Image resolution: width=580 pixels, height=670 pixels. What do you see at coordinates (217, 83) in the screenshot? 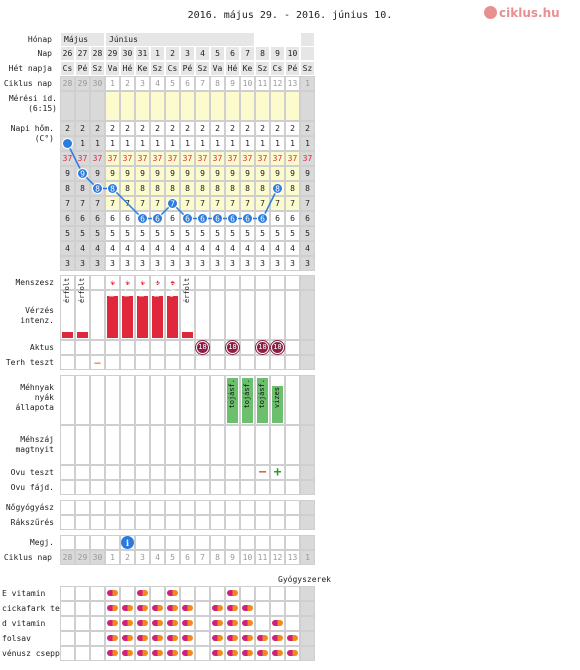
I see `cycle-day-cell: 8` at bounding box center [217, 83].